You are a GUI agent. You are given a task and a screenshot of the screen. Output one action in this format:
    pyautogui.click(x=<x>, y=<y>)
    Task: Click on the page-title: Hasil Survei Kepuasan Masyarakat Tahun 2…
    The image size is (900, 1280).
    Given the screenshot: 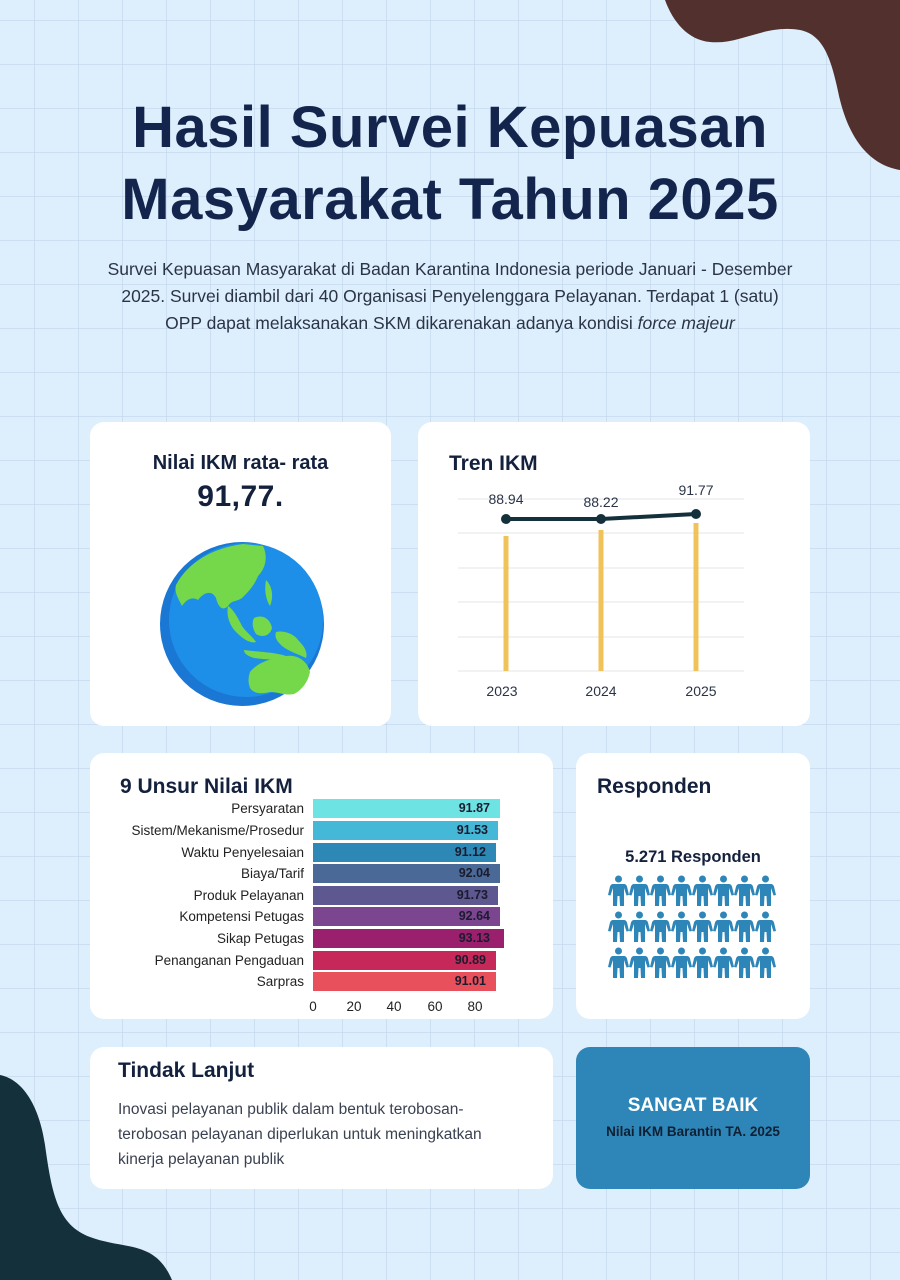 What is the action you would take?
    pyautogui.click(x=450, y=164)
    